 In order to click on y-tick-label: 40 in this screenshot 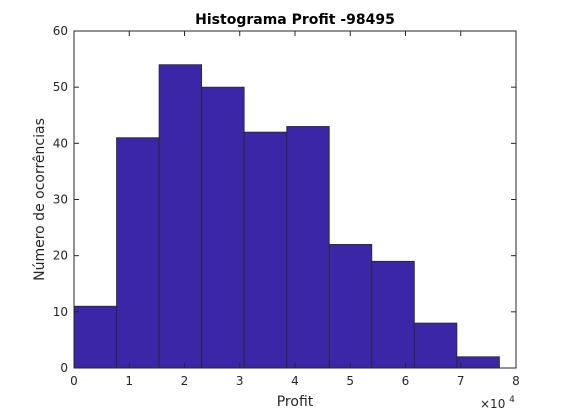, I will do `click(60, 143)`.